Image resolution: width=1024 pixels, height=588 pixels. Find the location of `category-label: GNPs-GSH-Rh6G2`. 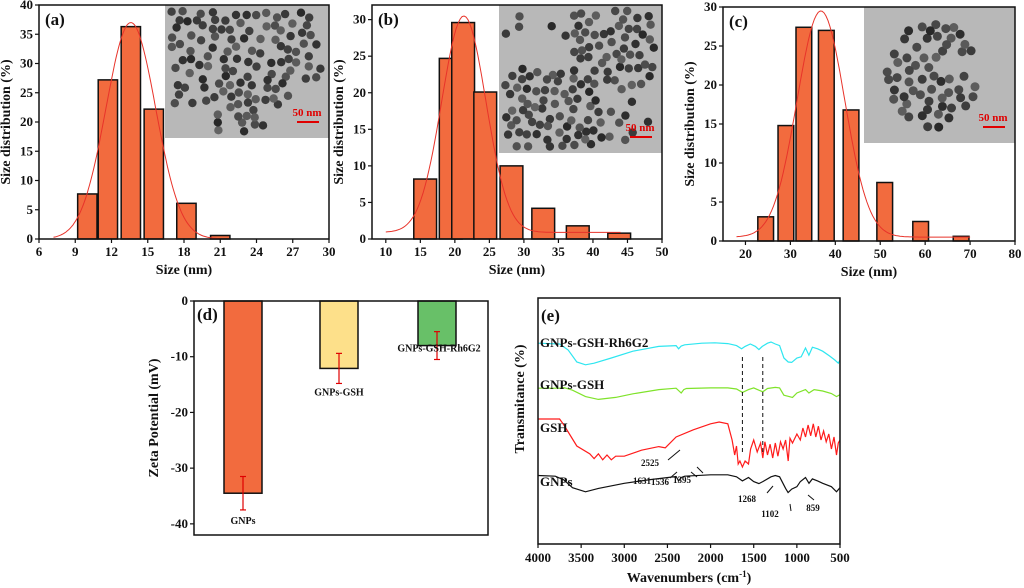

category-label: GNPs-GSH-Rh6G2 is located at coordinates (438, 349).